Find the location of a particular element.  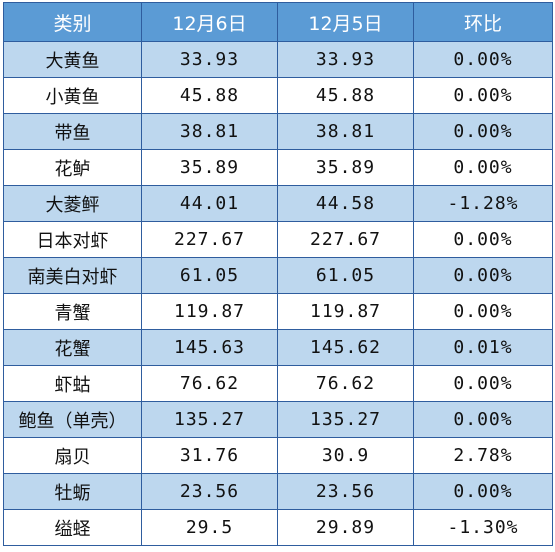

cell-category: 鲍鱼（单壳） is located at coordinates (72, 419).